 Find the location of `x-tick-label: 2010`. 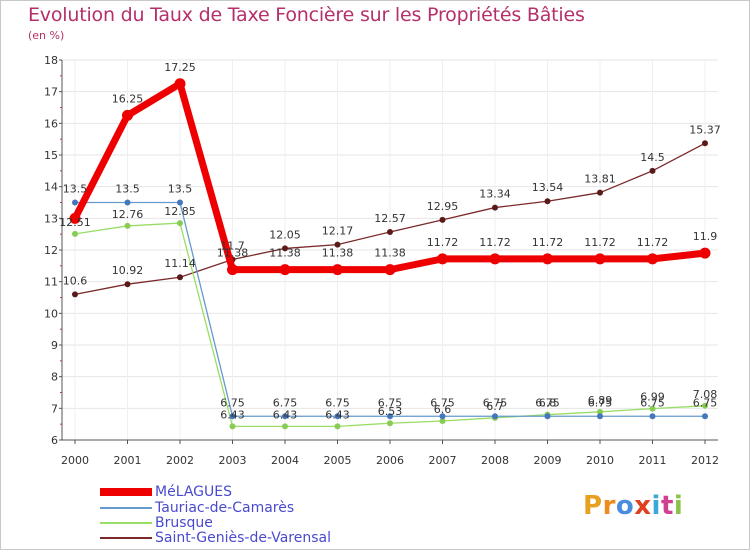

x-tick-label: 2010 is located at coordinates (600, 460).